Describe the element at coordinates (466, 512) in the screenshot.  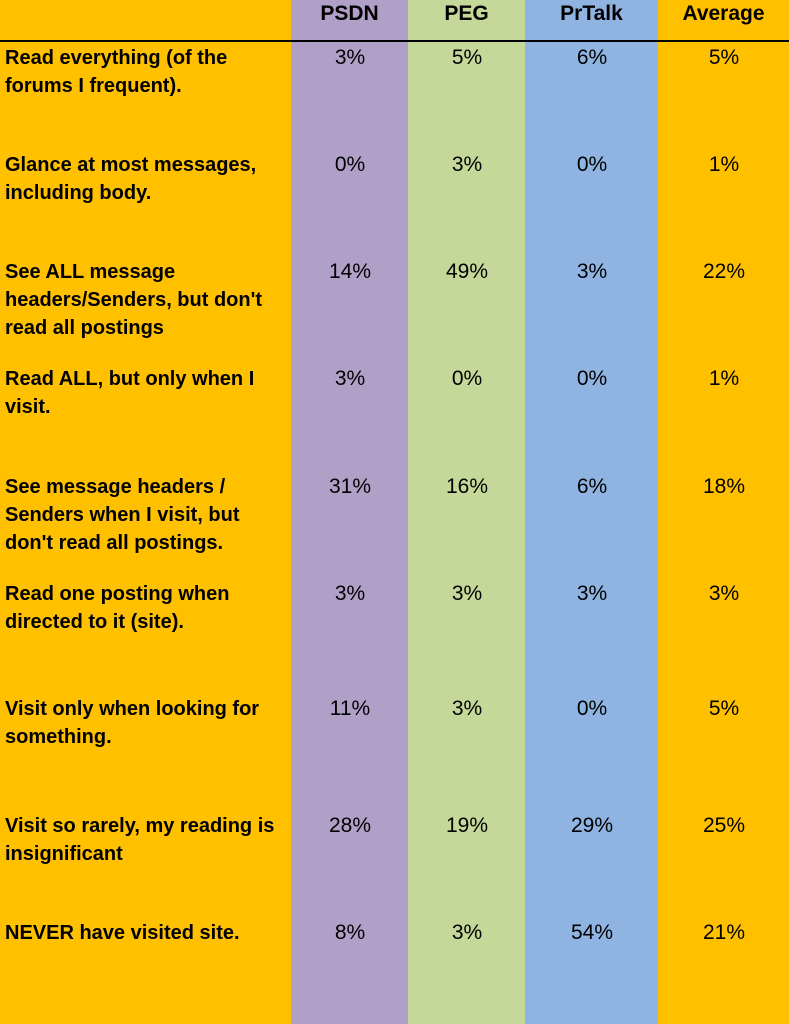
I see `peg-column-background` at that location.